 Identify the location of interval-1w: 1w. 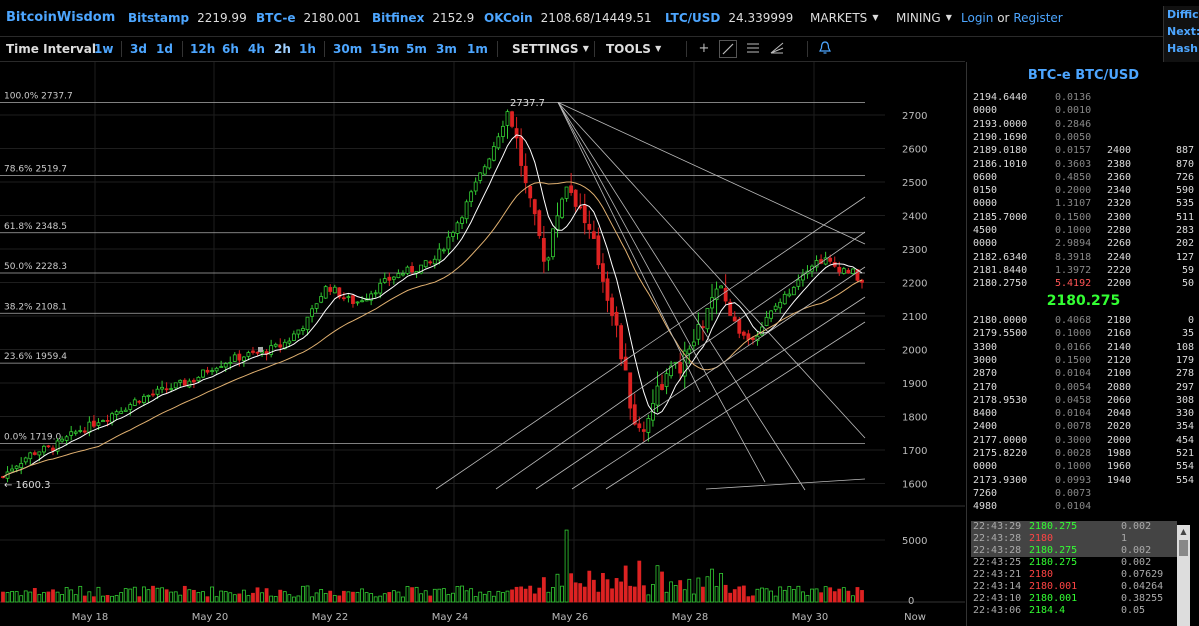
(104, 49).